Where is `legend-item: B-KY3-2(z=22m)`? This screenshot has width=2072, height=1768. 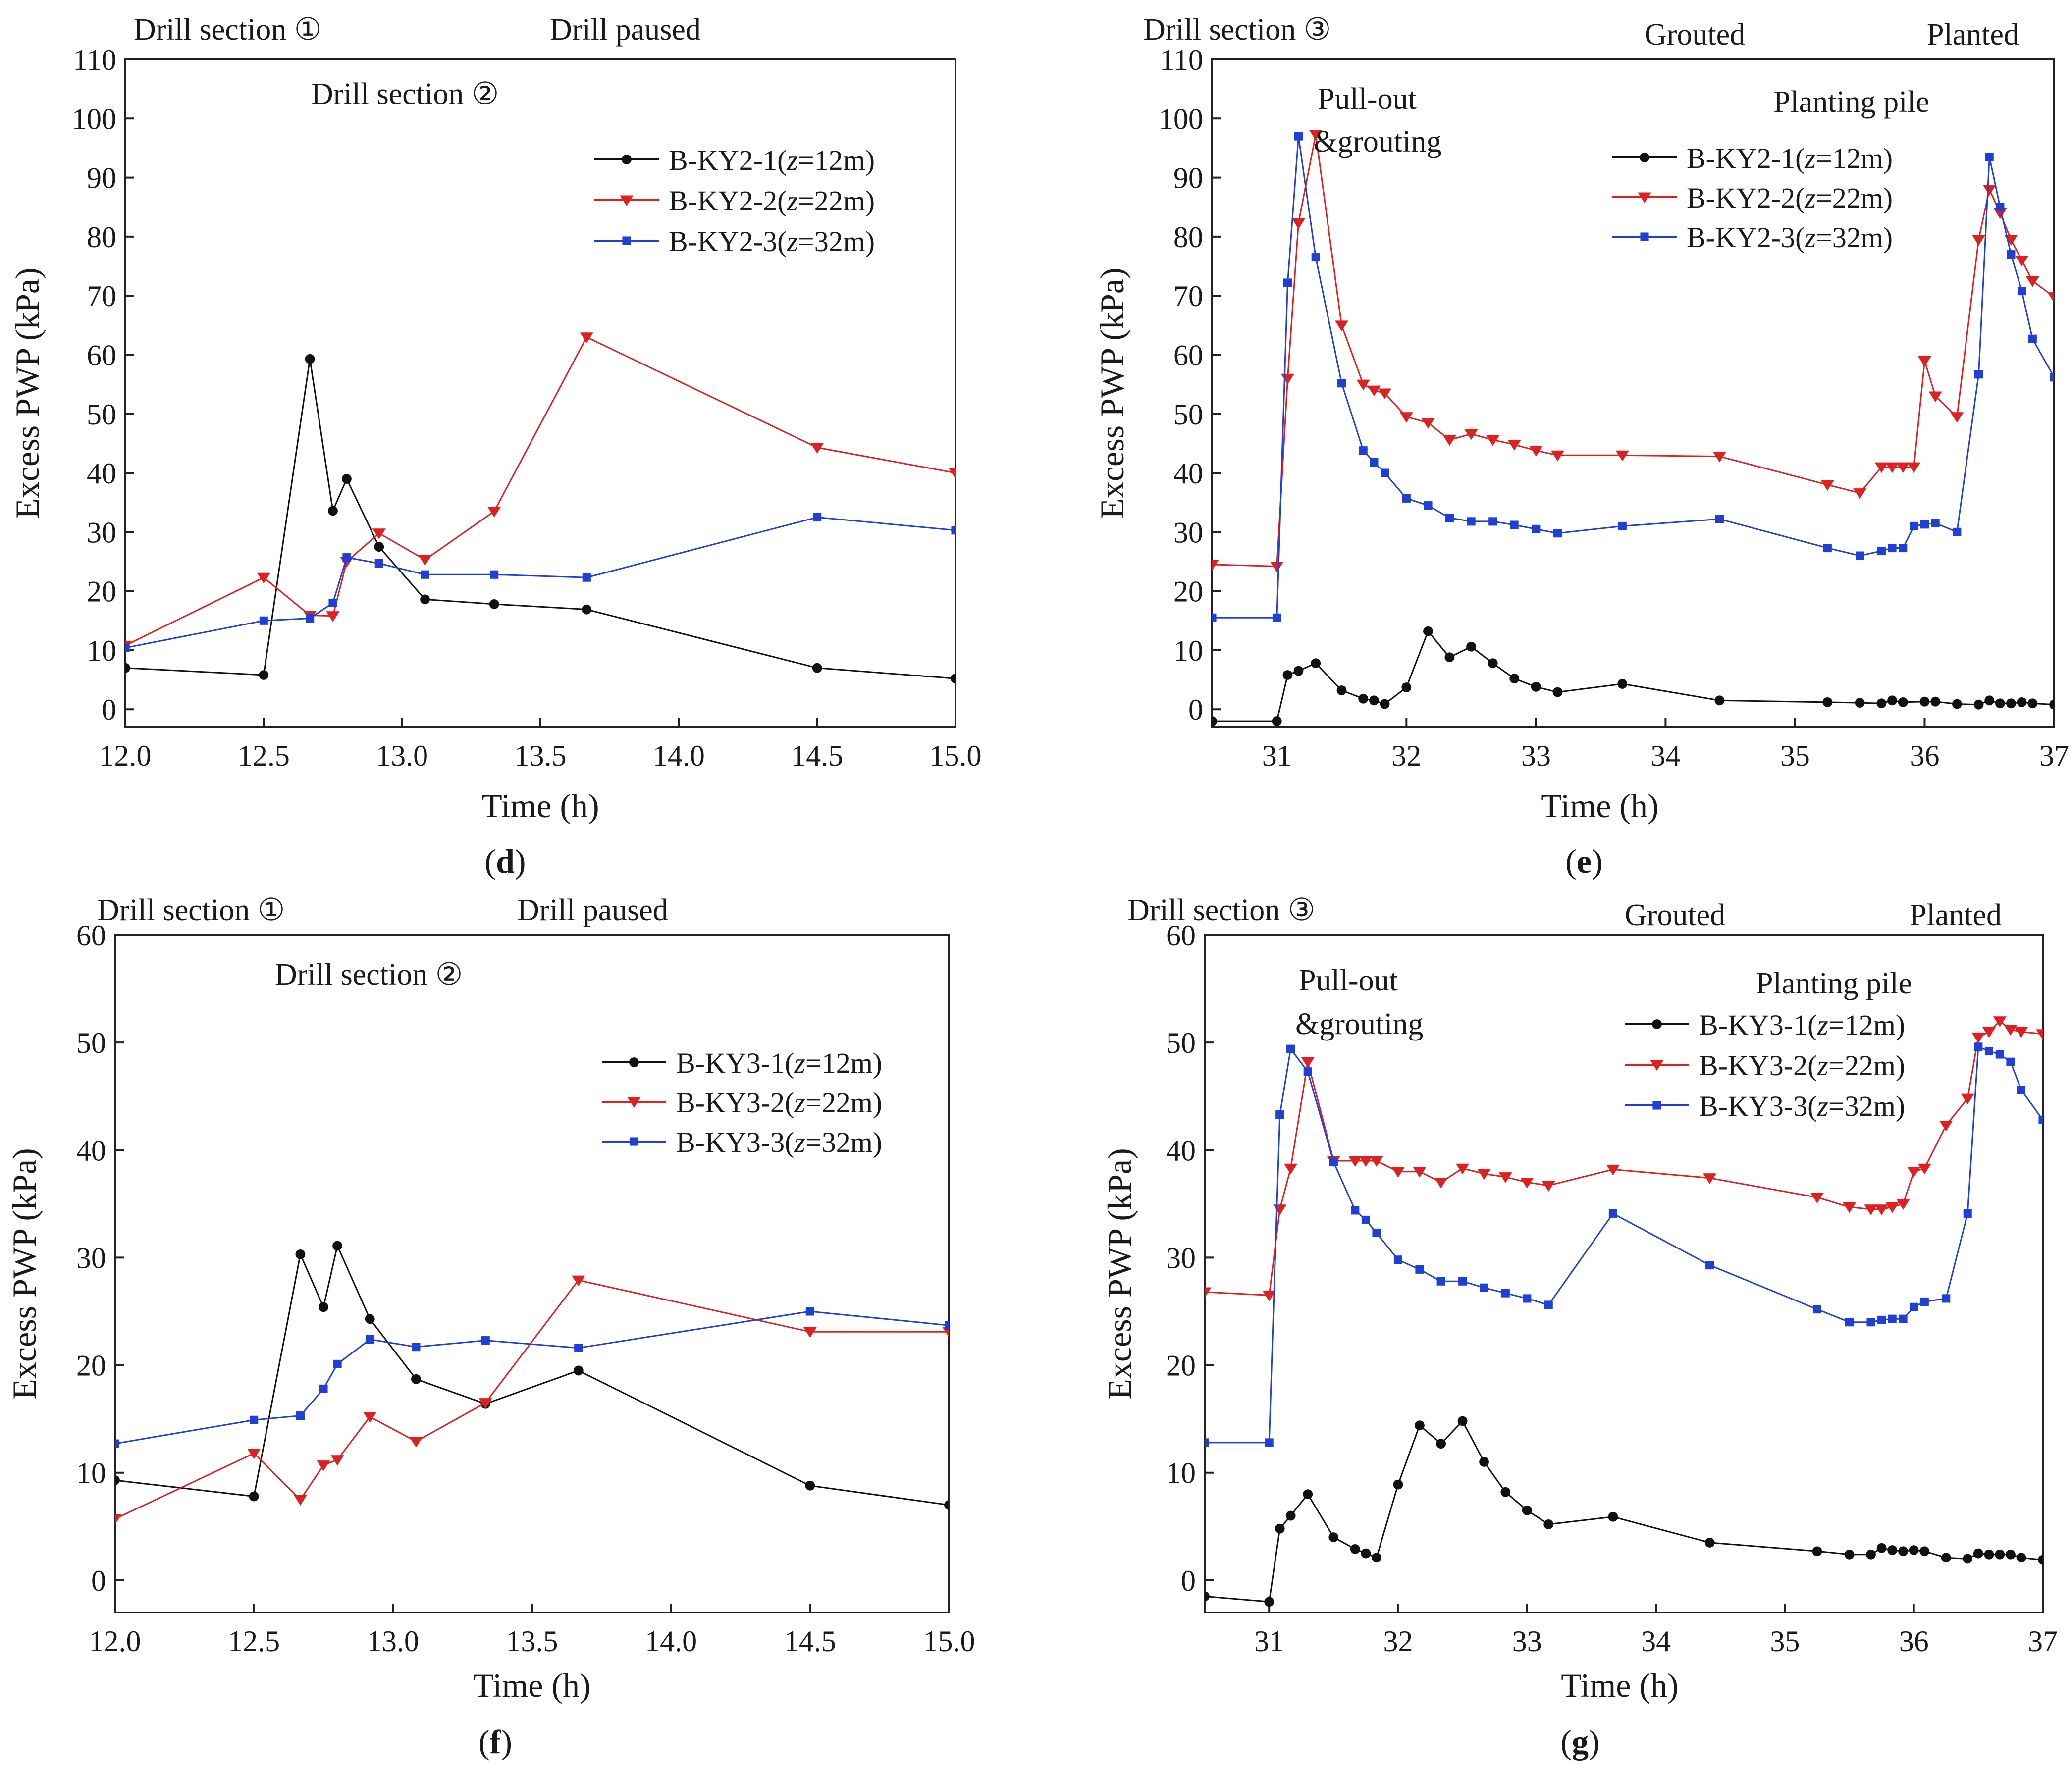 legend-item: B-KY3-2(z=22m) is located at coordinates (742, 1103).